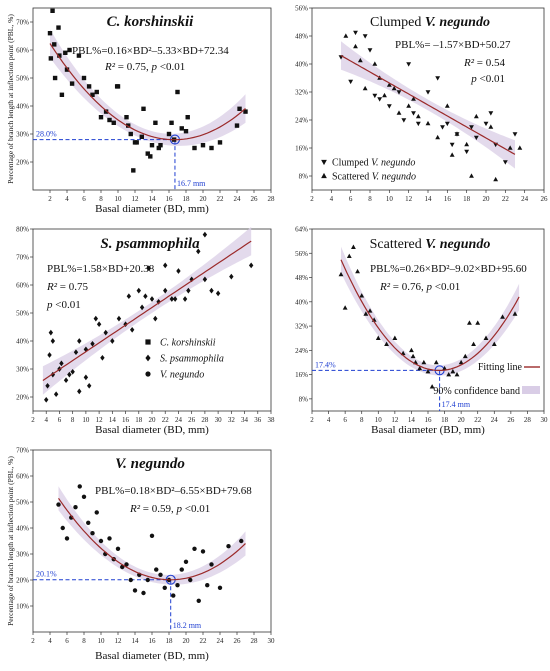 Image resolution: width=550 pixels, height=671 pixels. I want to click on x-tick-label: 16, so click(448, 199).